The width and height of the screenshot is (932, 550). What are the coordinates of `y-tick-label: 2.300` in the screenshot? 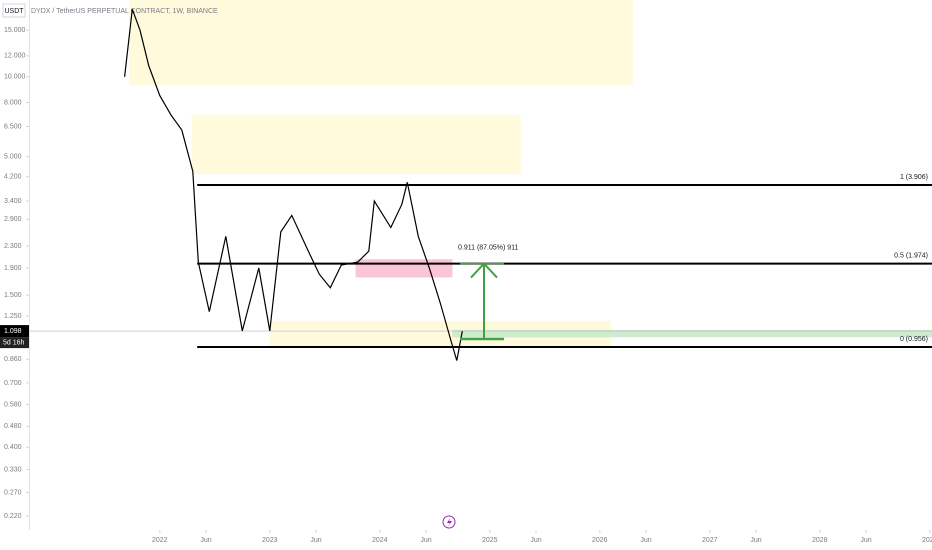 It's located at (13, 246).